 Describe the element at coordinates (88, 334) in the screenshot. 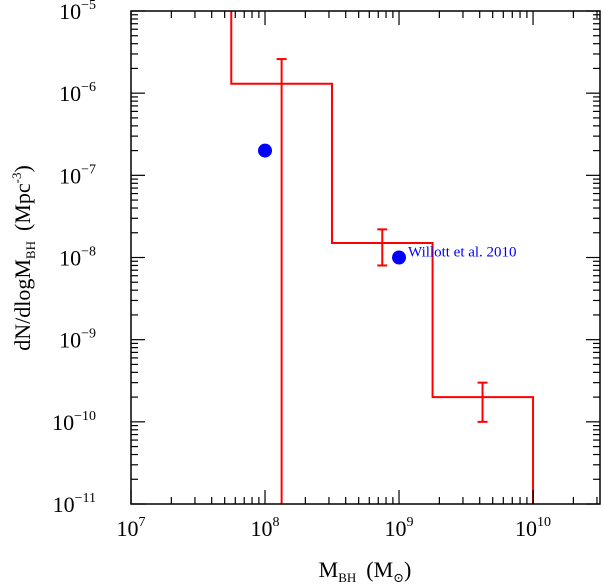

I see `y-tick-label-exponent: −9` at that location.